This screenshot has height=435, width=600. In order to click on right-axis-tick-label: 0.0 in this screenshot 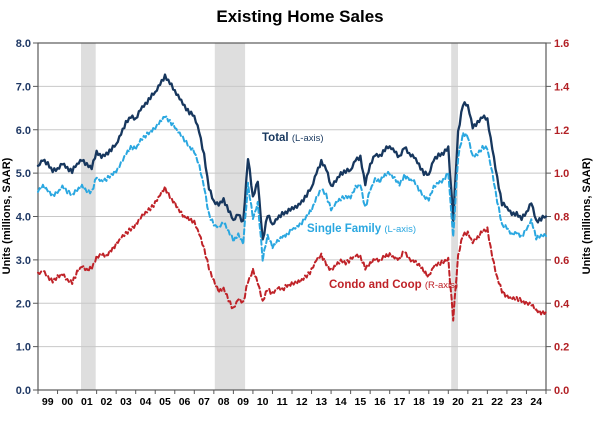, I will do `click(561, 391)`.